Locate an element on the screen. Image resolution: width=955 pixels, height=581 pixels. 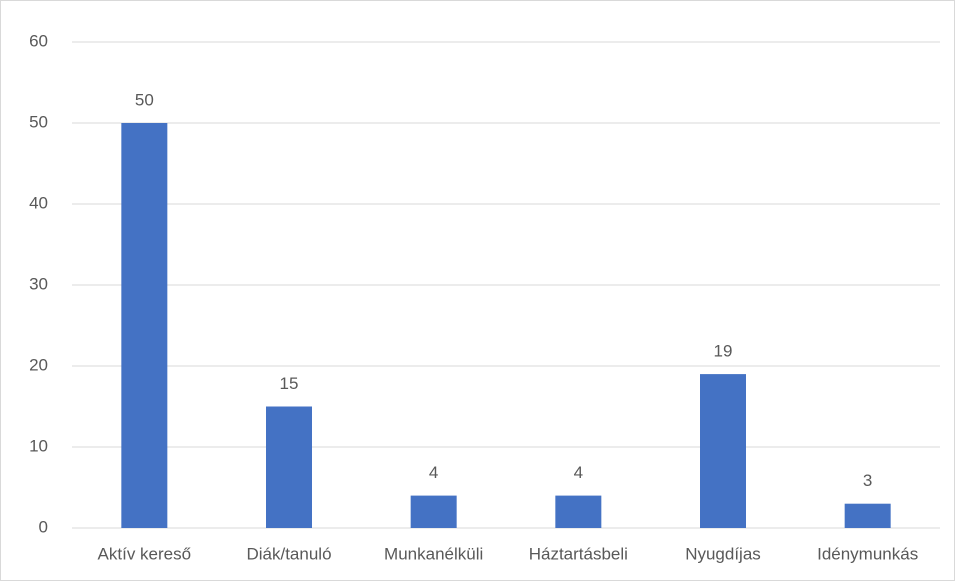
data-label: 50 is located at coordinates (144, 99).